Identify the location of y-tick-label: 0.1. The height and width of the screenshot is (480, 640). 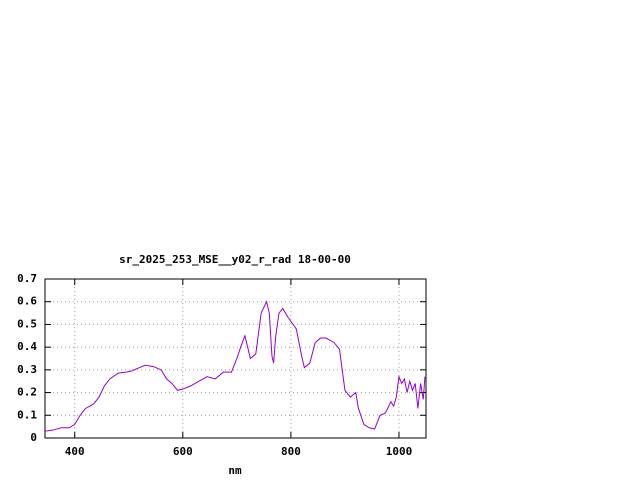
(27, 414).